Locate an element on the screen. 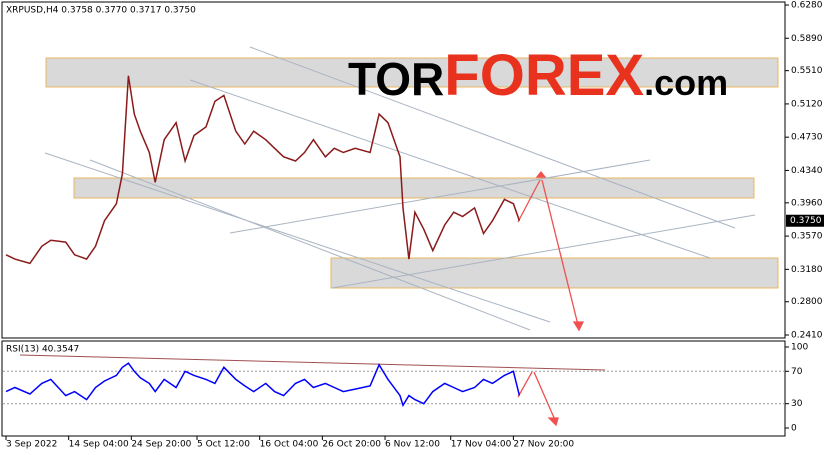 This screenshot has width=828, height=455. resistance-zone is located at coordinates (412, 72).